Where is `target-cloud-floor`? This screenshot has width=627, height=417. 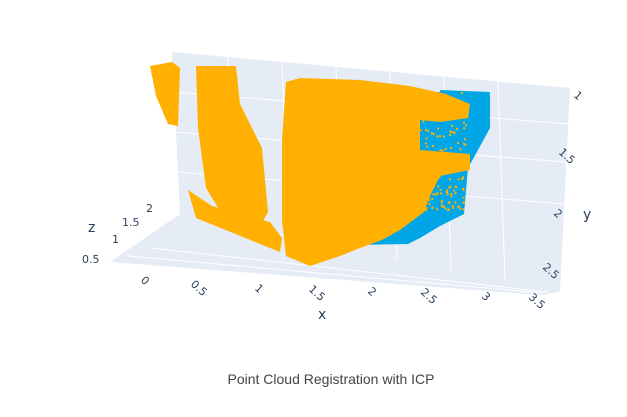 target-cloud-floor is located at coordinates (235, 221).